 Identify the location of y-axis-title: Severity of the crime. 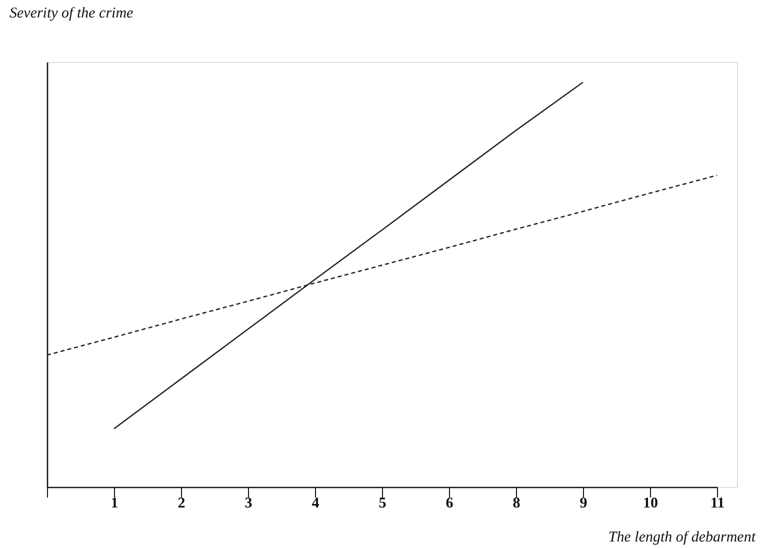
(72, 14).